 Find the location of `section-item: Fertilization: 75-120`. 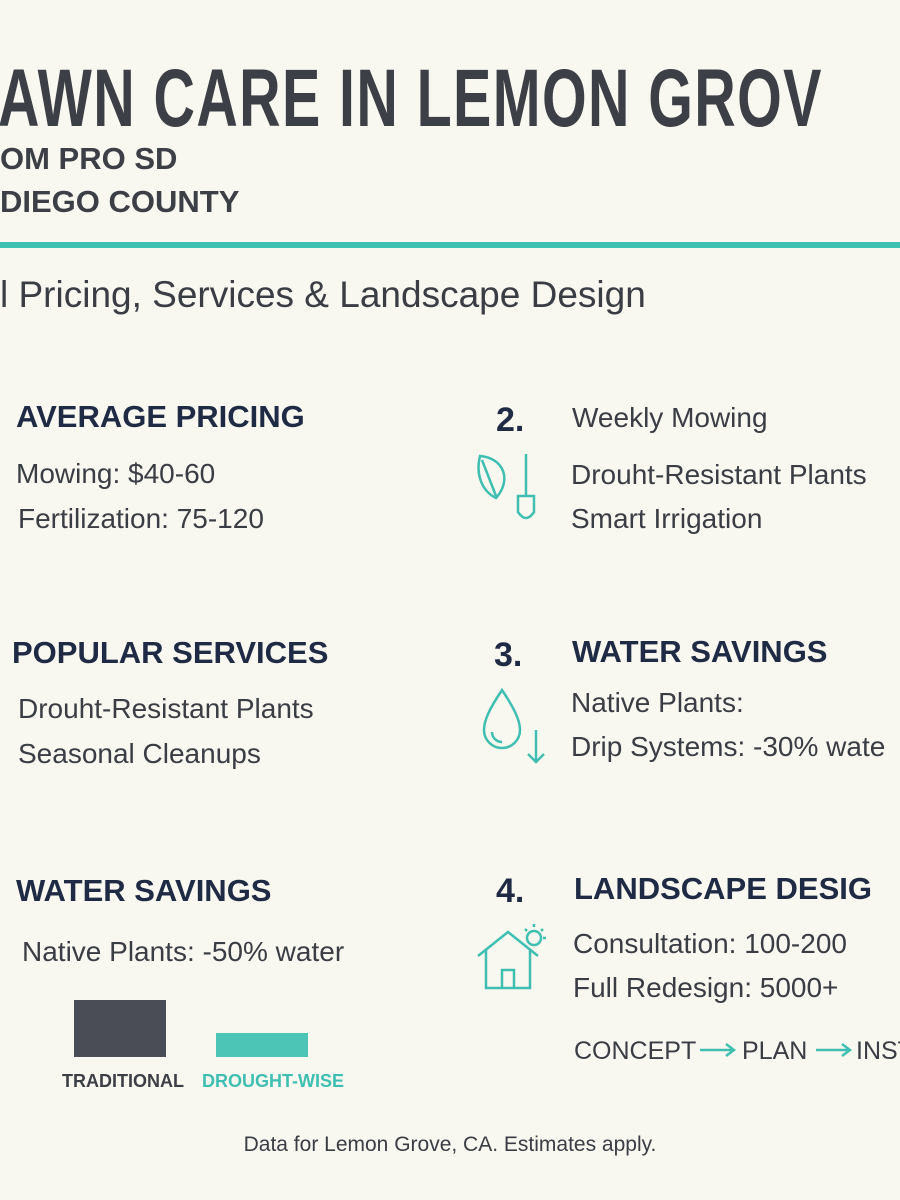

section-item: Fertilization: 75-120 is located at coordinates (141, 518).